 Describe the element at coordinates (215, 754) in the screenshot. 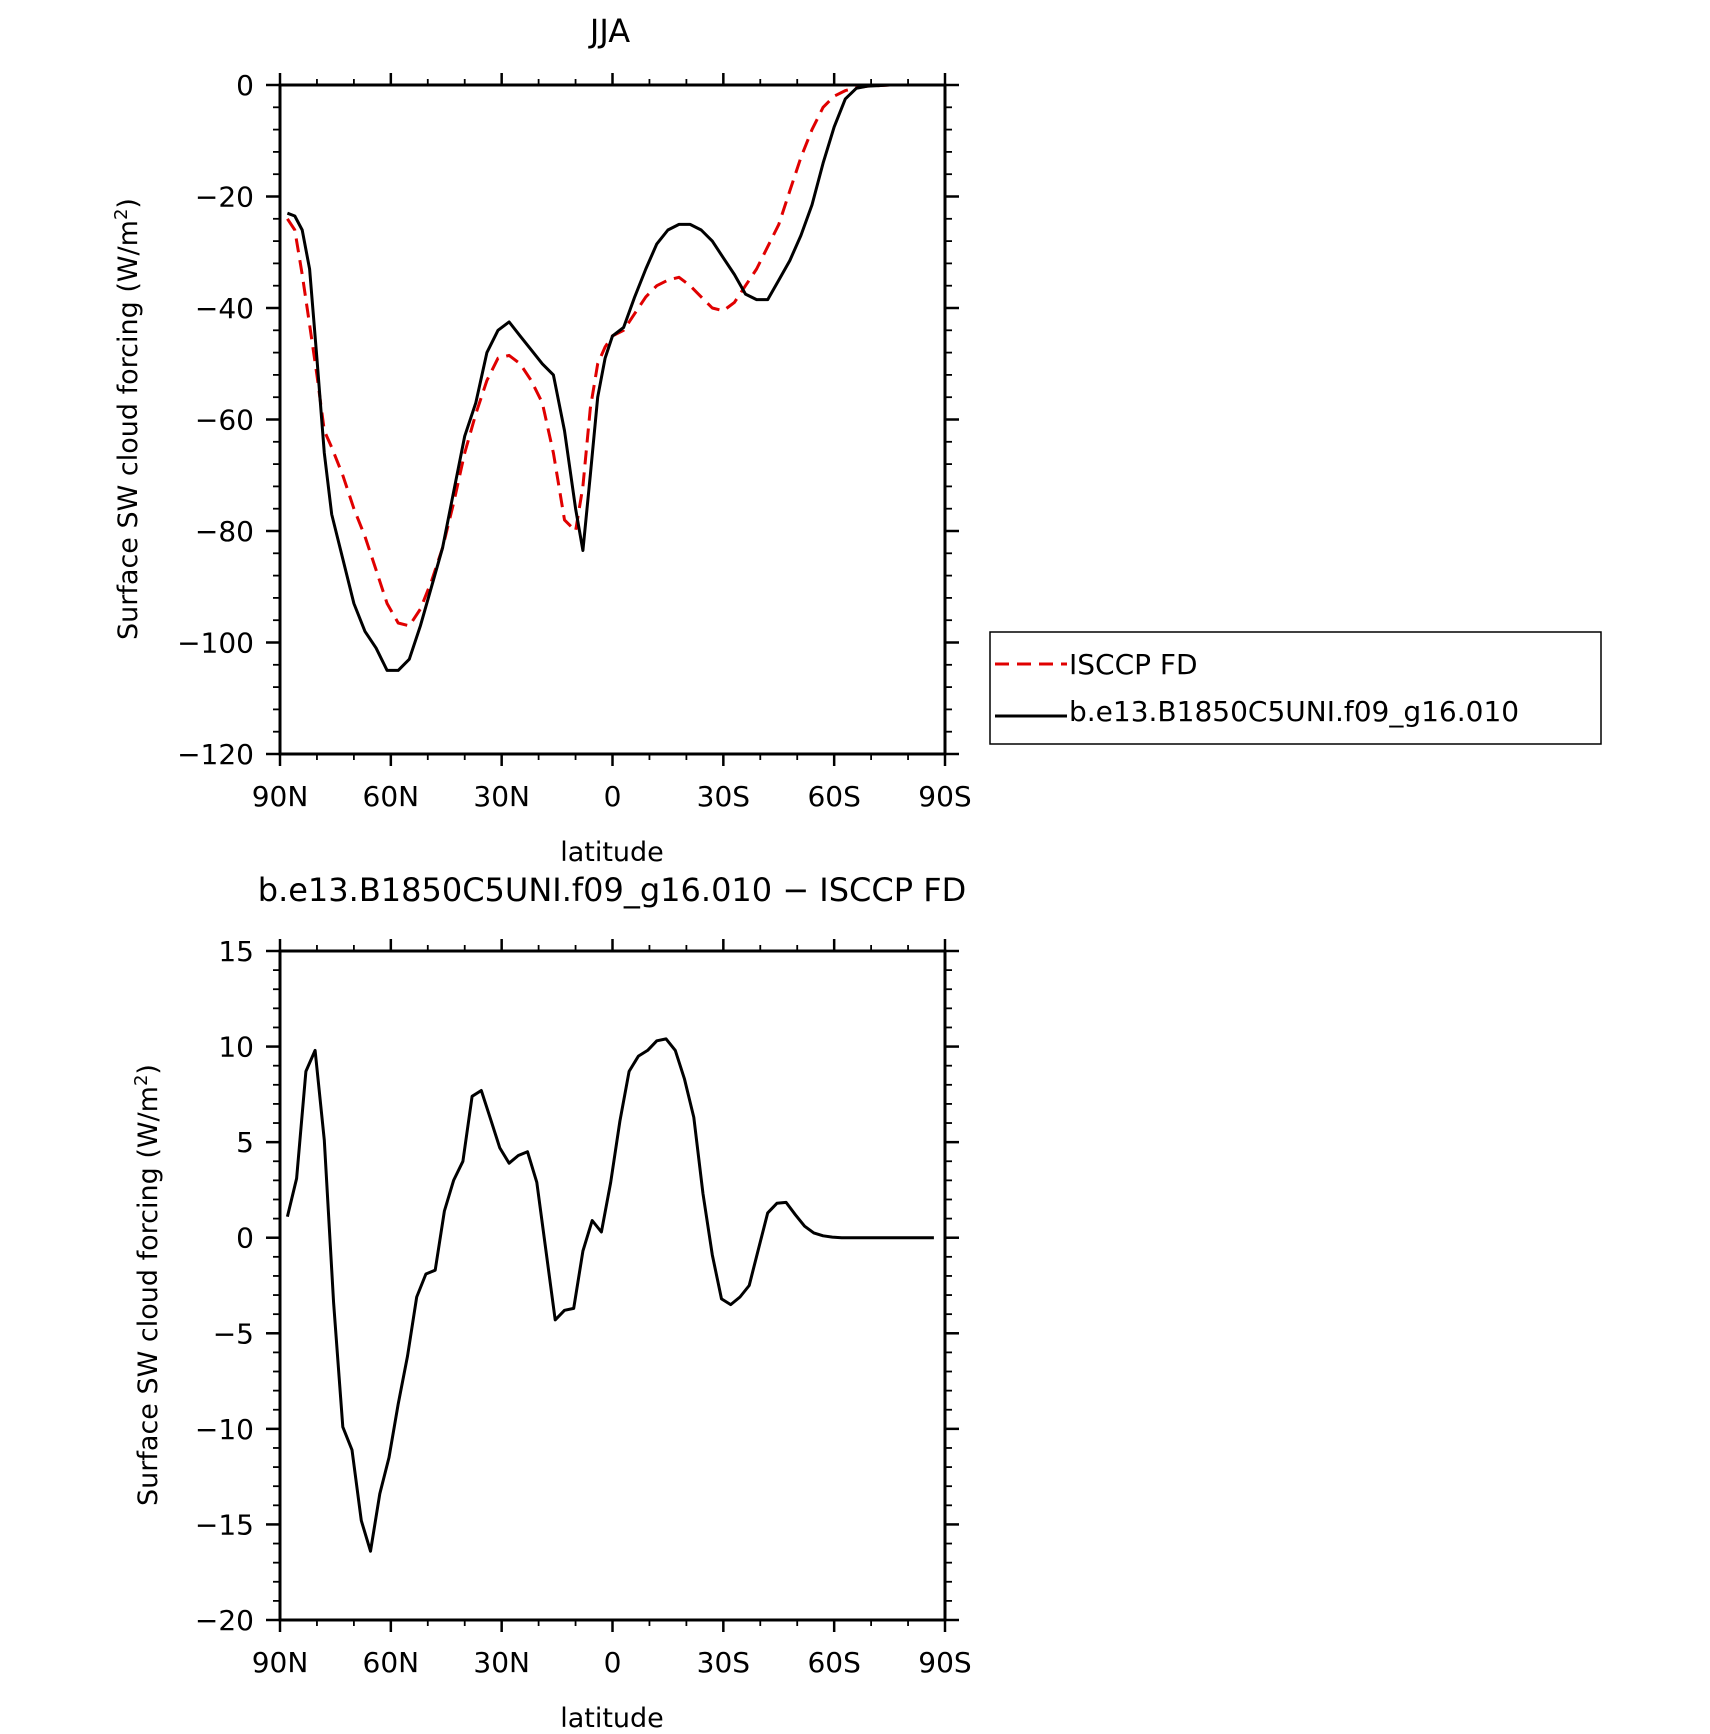

I see `y-tick-label: −120` at that location.